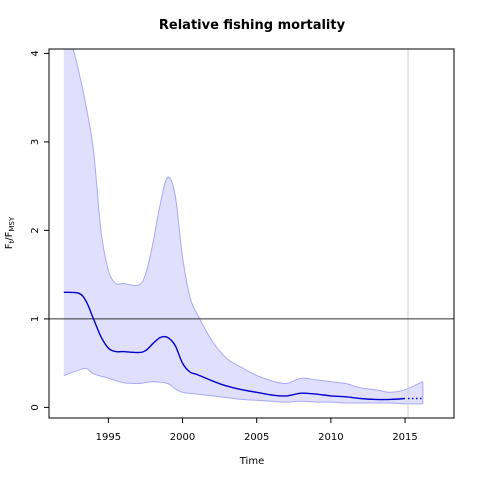 Image resolution: width=480 pixels, height=480 pixels. What do you see at coordinates (182, 437) in the screenshot?
I see `x-tick-label: 2000` at bounding box center [182, 437].